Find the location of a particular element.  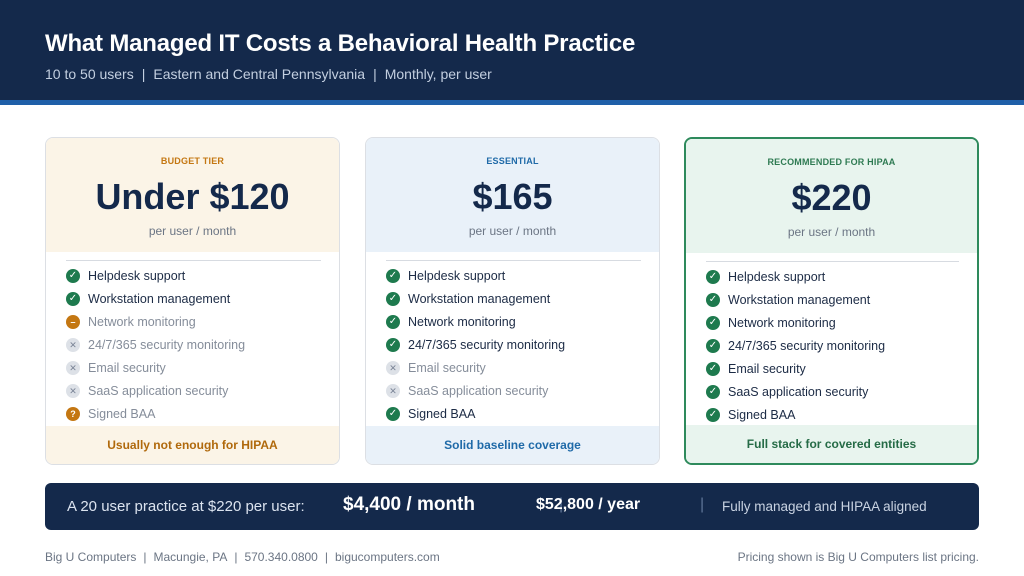

summary-yearly-cost: $52,800 / year is located at coordinates (588, 504).